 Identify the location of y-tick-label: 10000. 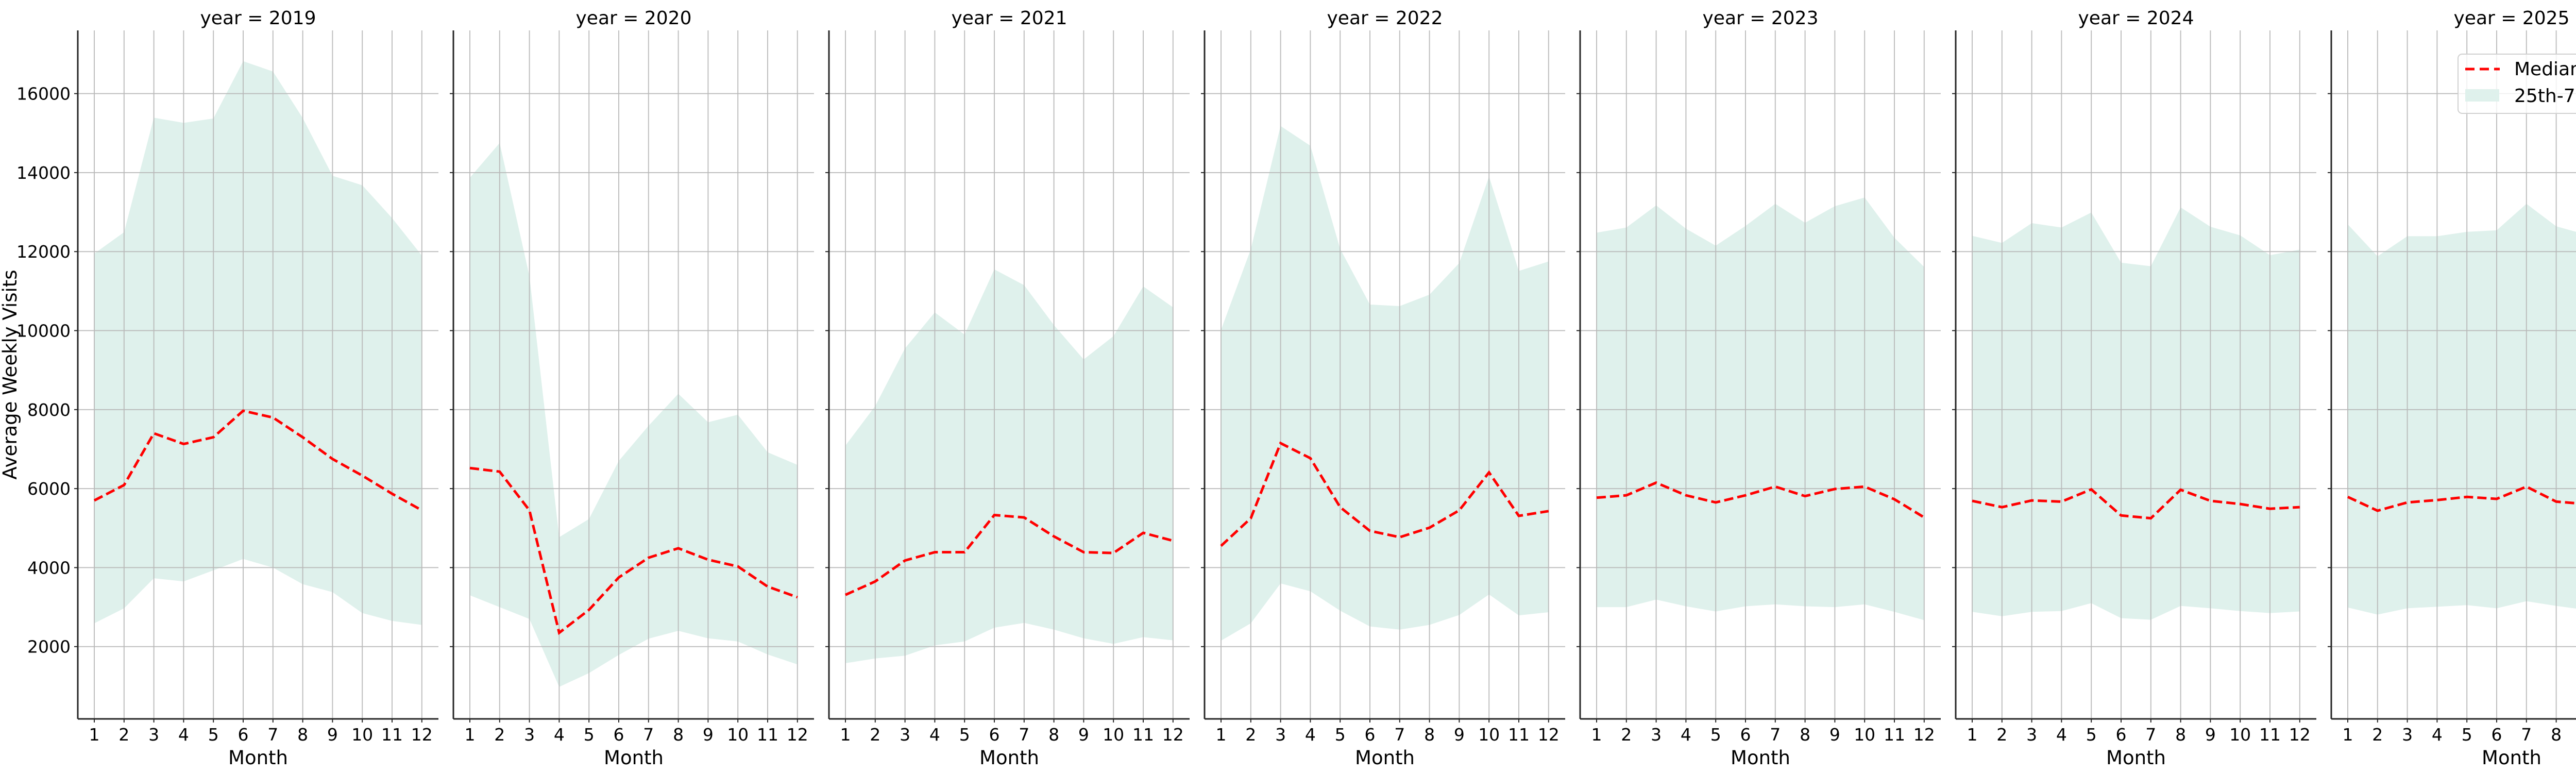
(43, 331).